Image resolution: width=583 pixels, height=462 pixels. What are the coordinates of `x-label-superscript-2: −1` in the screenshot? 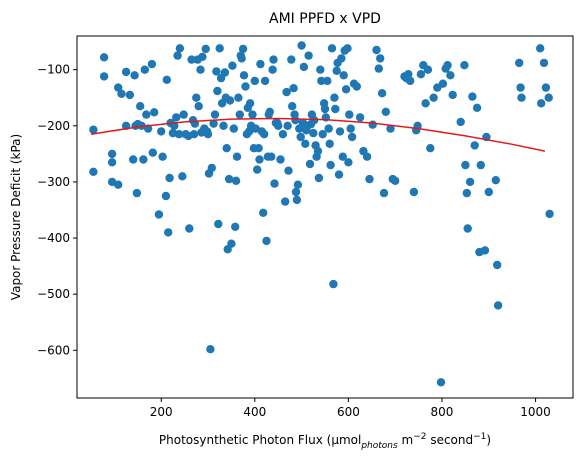 It's located at (479, 437).